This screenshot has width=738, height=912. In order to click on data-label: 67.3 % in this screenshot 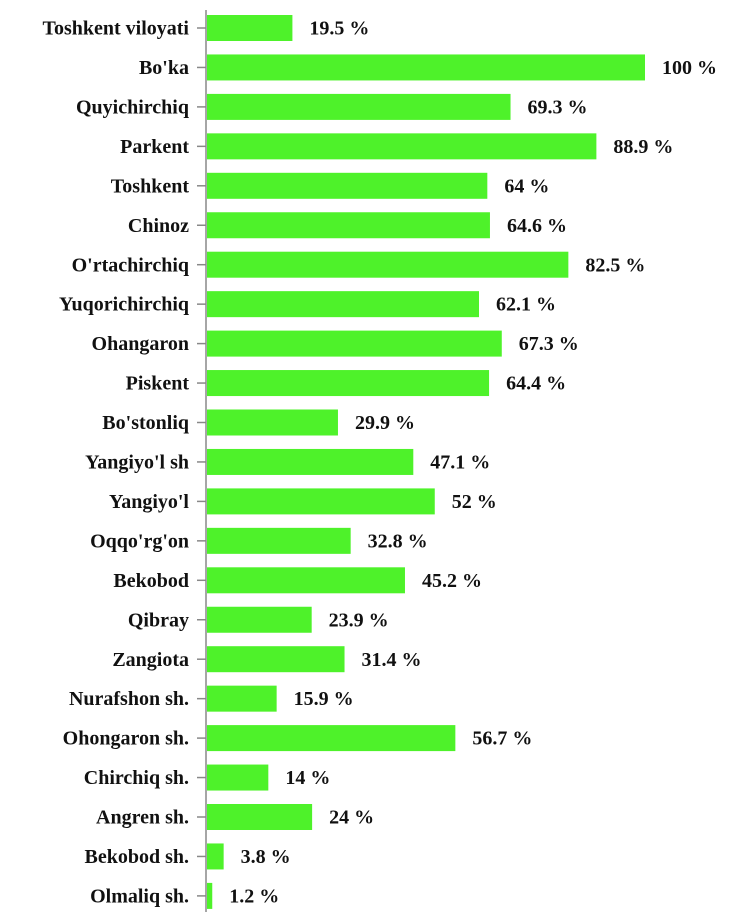, I will do `click(549, 344)`.